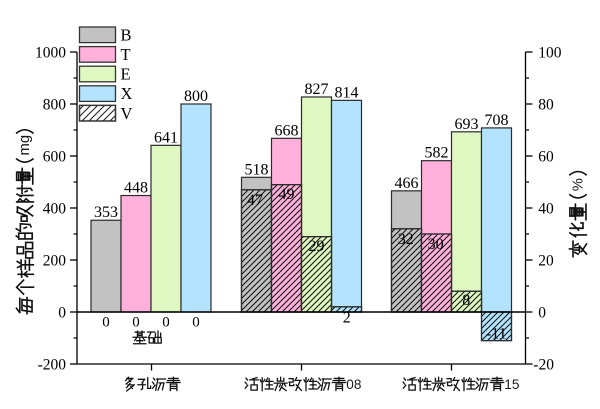 This screenshot has height=409, width=600. I want to click on svg-text: B, so click(126, 34).